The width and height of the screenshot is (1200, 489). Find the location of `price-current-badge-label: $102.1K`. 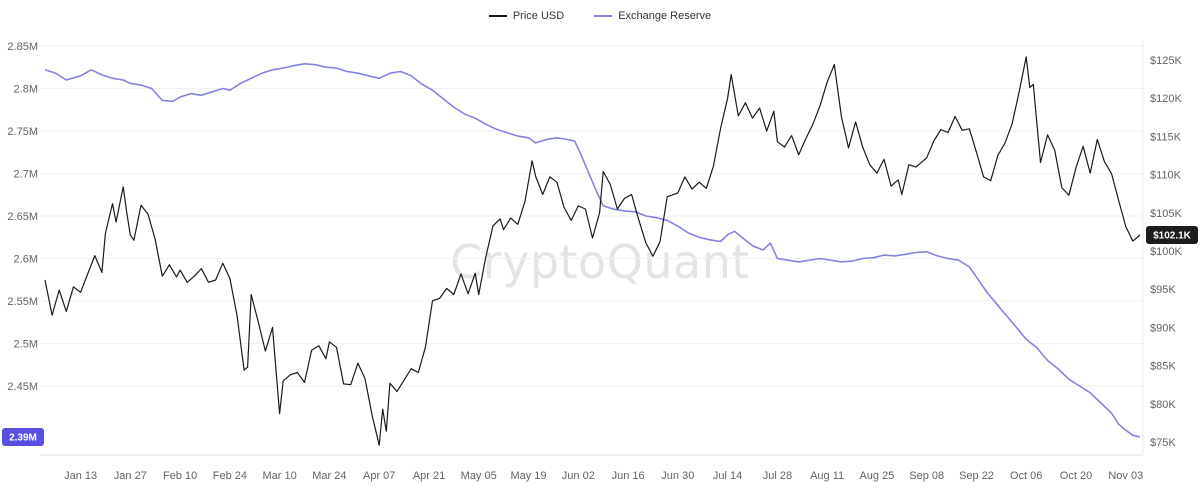

price-current-badge-label: $102.1K is located at coordinates (1172, 235).